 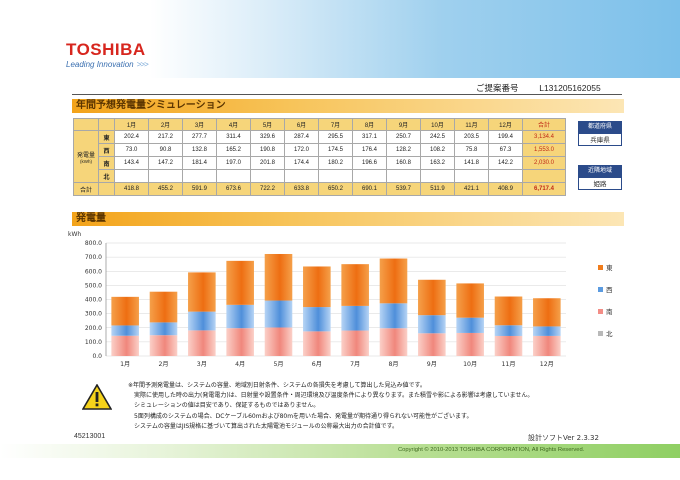 I want to click on nearby-value: 姫路, so click(x=600, y=183).